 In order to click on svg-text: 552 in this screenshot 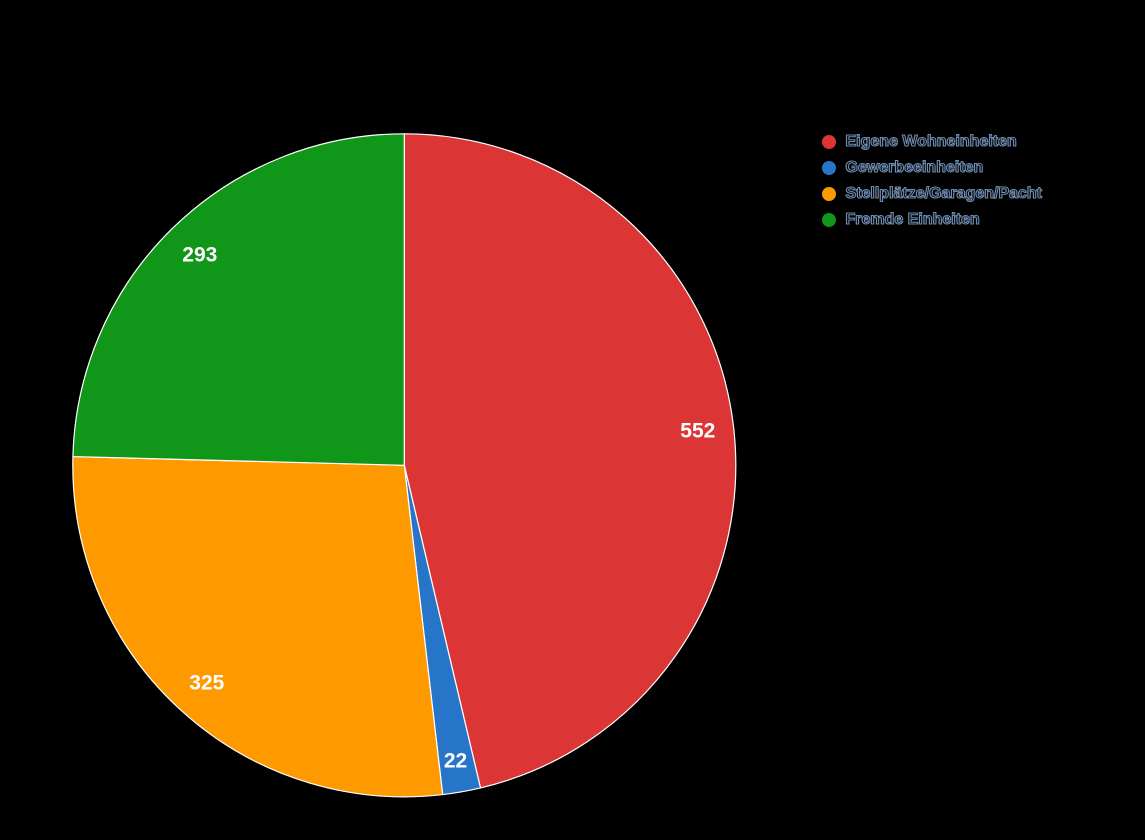, I will do `click(697, 431)`.